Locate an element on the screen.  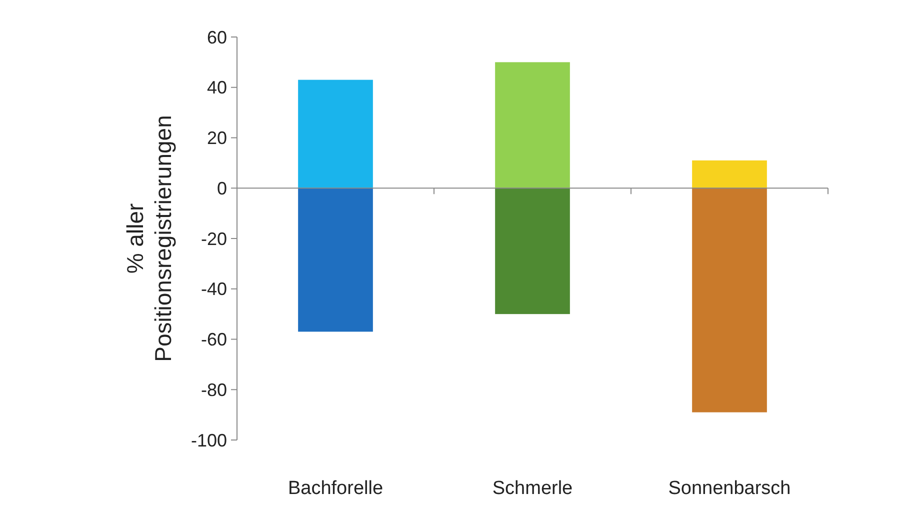
y-tick-label: 60 is located at coordinates (216, 37).